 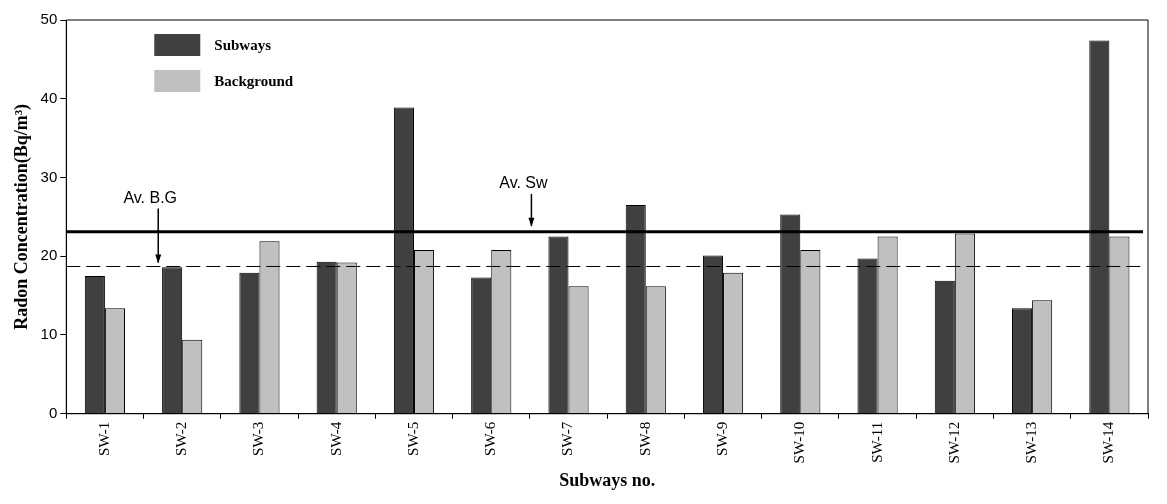 What do you see at coordinates (335, 438) in the screenshot?
I see `x-tick-label: SW-4` at bounding box center [335, 438].